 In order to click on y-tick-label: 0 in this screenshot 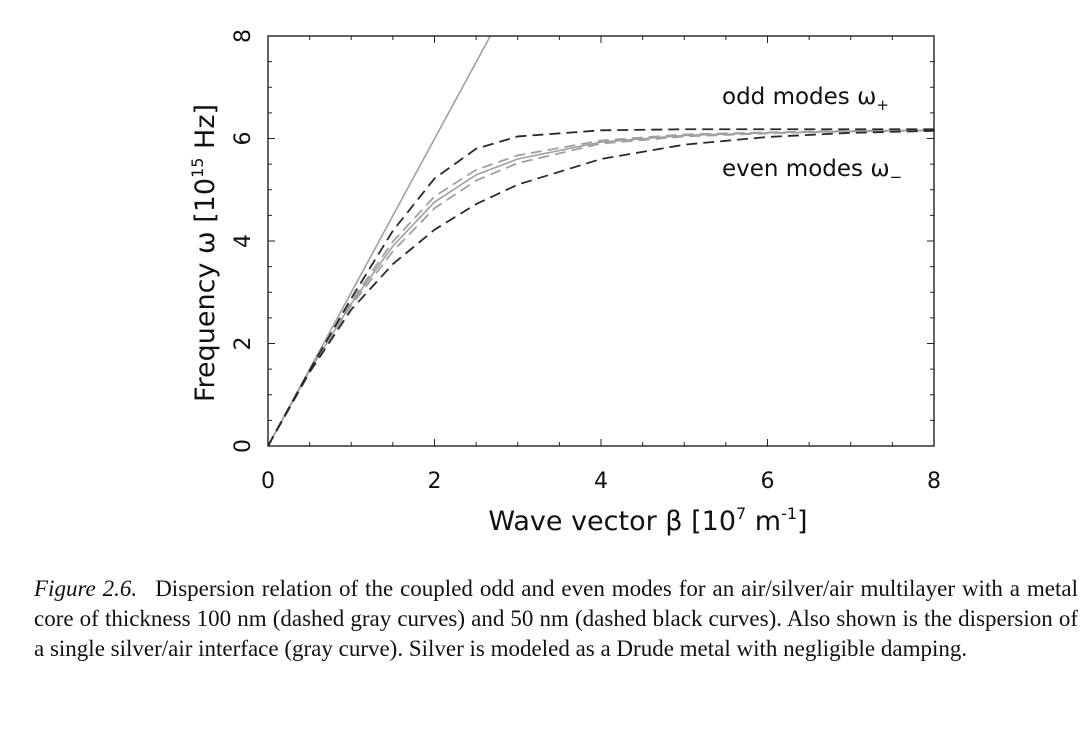, I will do `click(243, 446)`.